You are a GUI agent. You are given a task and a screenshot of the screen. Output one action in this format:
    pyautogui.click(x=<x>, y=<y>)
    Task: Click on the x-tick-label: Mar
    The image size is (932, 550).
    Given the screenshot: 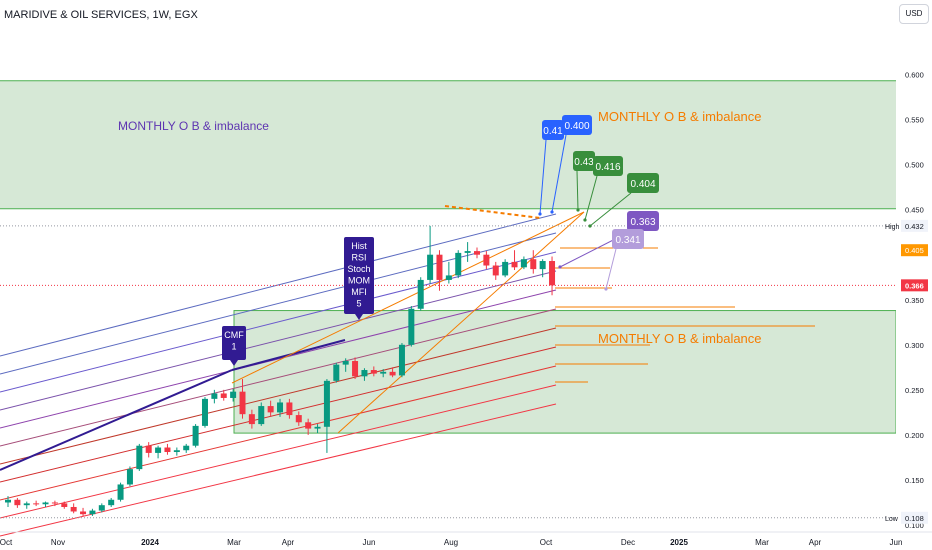 What is the action you would take?
    pyautogui.click(x=762, y=542)
    